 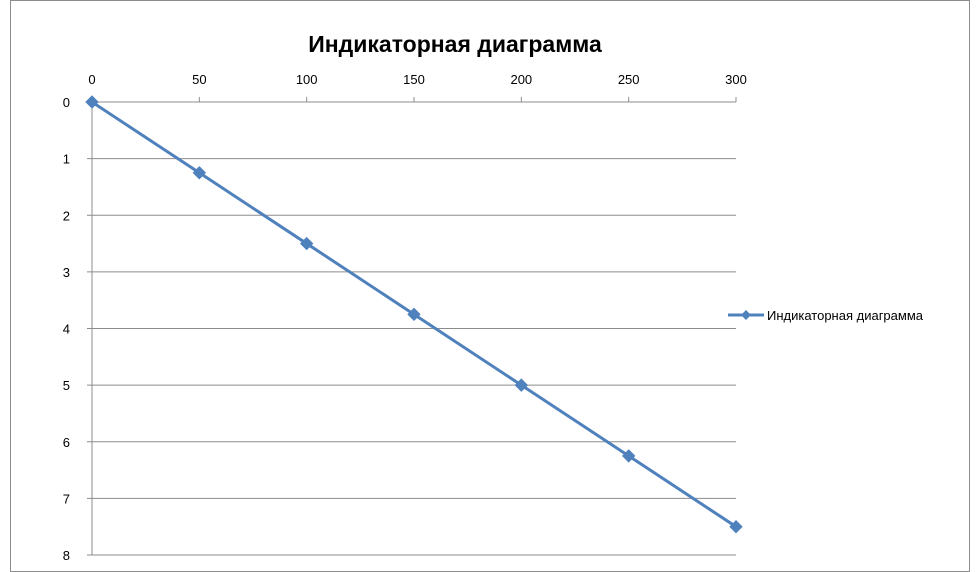 What do you see at coordinates (199, 79) in the screenshot?
I see `x-tick-label-50: 50` at bounding box center [199, 79].